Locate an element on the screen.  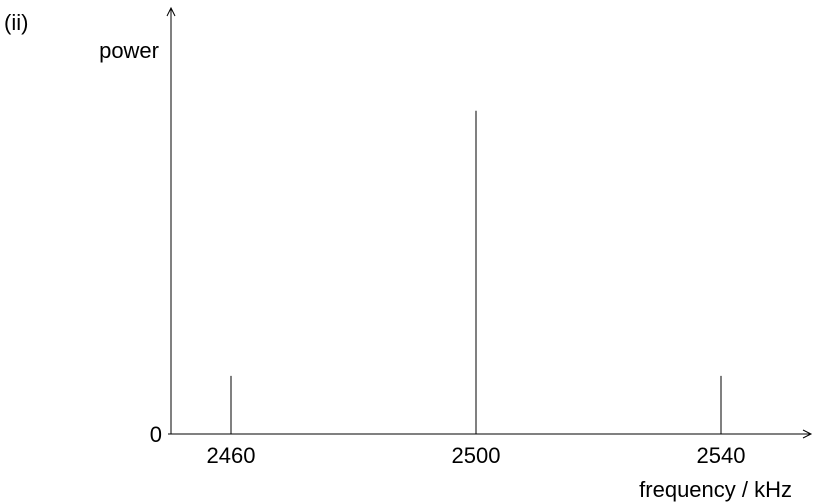
question-part-label: (ii) is located at coordinates (16, 22).